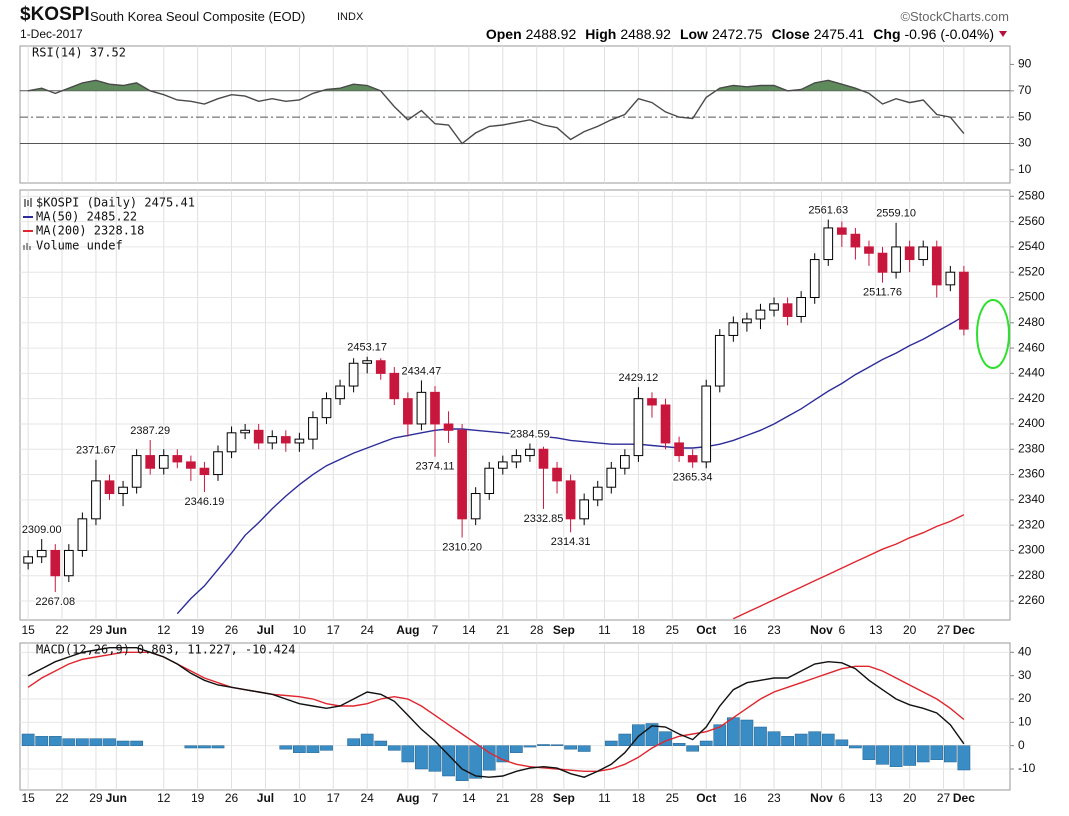 The width and height of the screenshot is (1069, 816). I want to click on y-tick-label: 2320, so click(1031, 524).